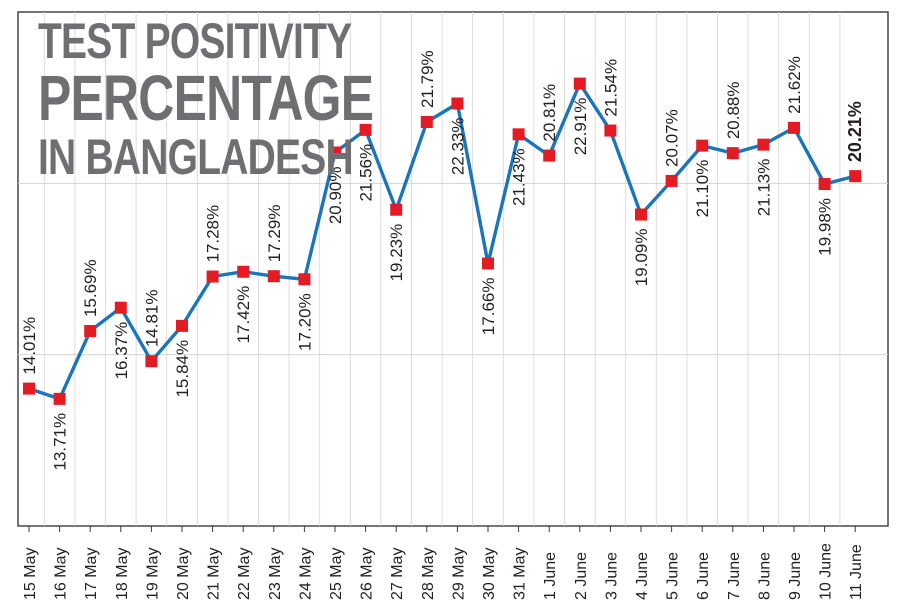 This screenshot has width=900, height=609. I want to click on data-label: 21.43%, so click(519, 177).